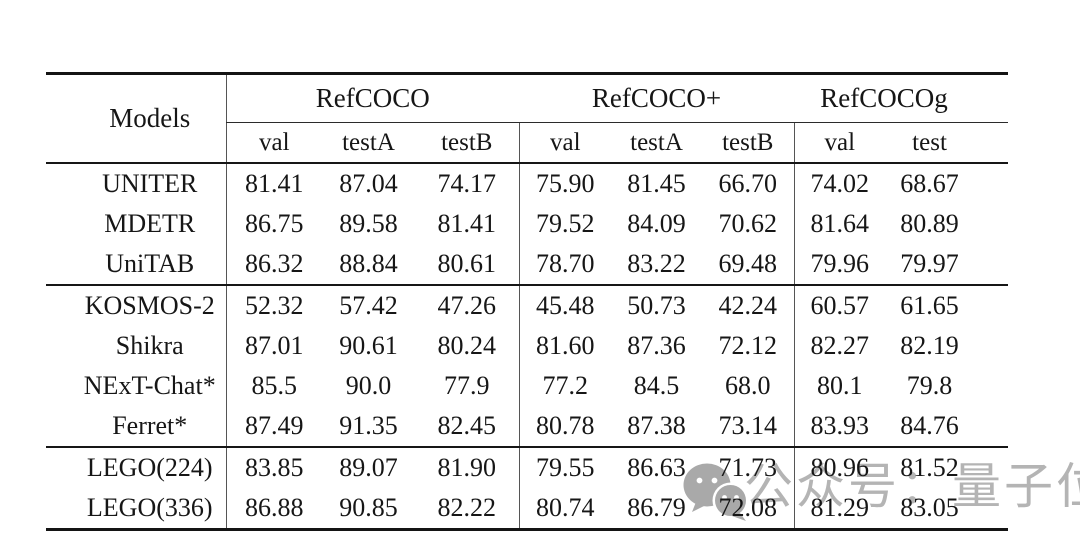 Image resolution: width=1080 pixels, height=548 pixels. What do you see at coordinates (150, 263) in the screenshot?
I see `model-name: UniTAB` at bounding box center [150, 263].